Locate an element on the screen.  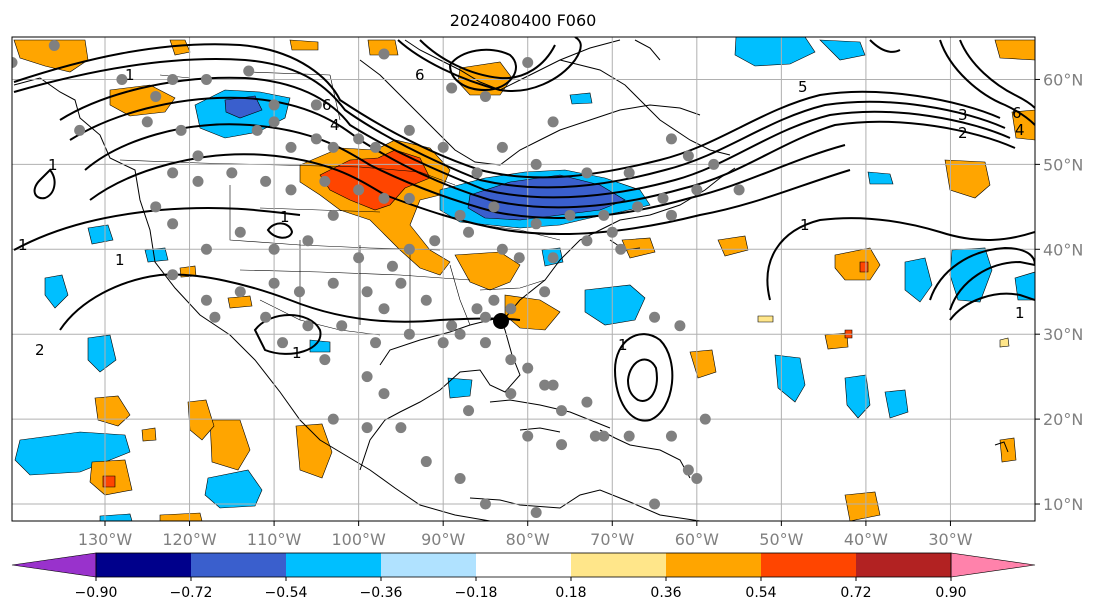
colorbar-tick-label: −0.18 is located at coordinates (476, 593).